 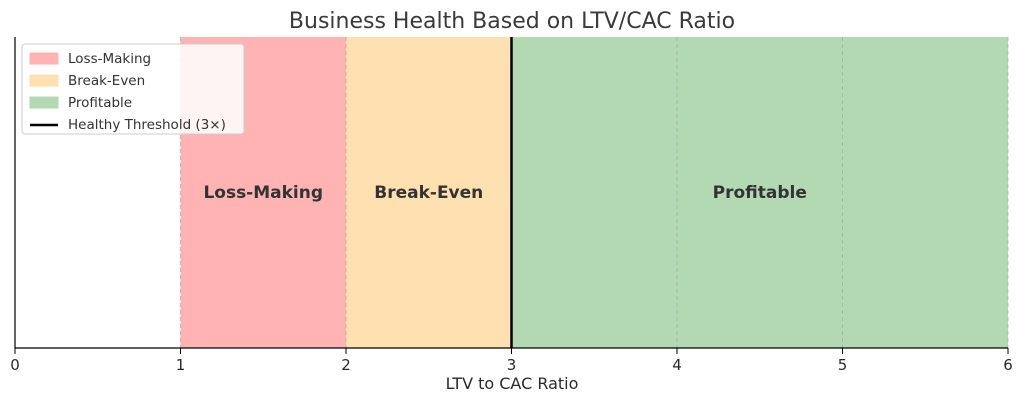 What do you see at coordinates (677, 365) in the screenshot?
I see `x-tick-label: 4` at bounding box center [677, 365].